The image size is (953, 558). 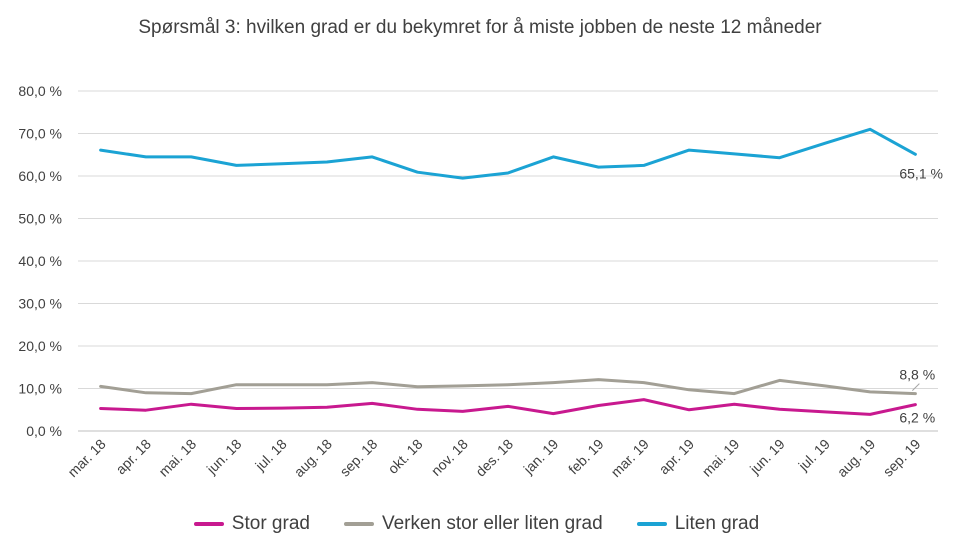 I want to click on data-label-verken: 8,8 %, so click(x=917, y=375).